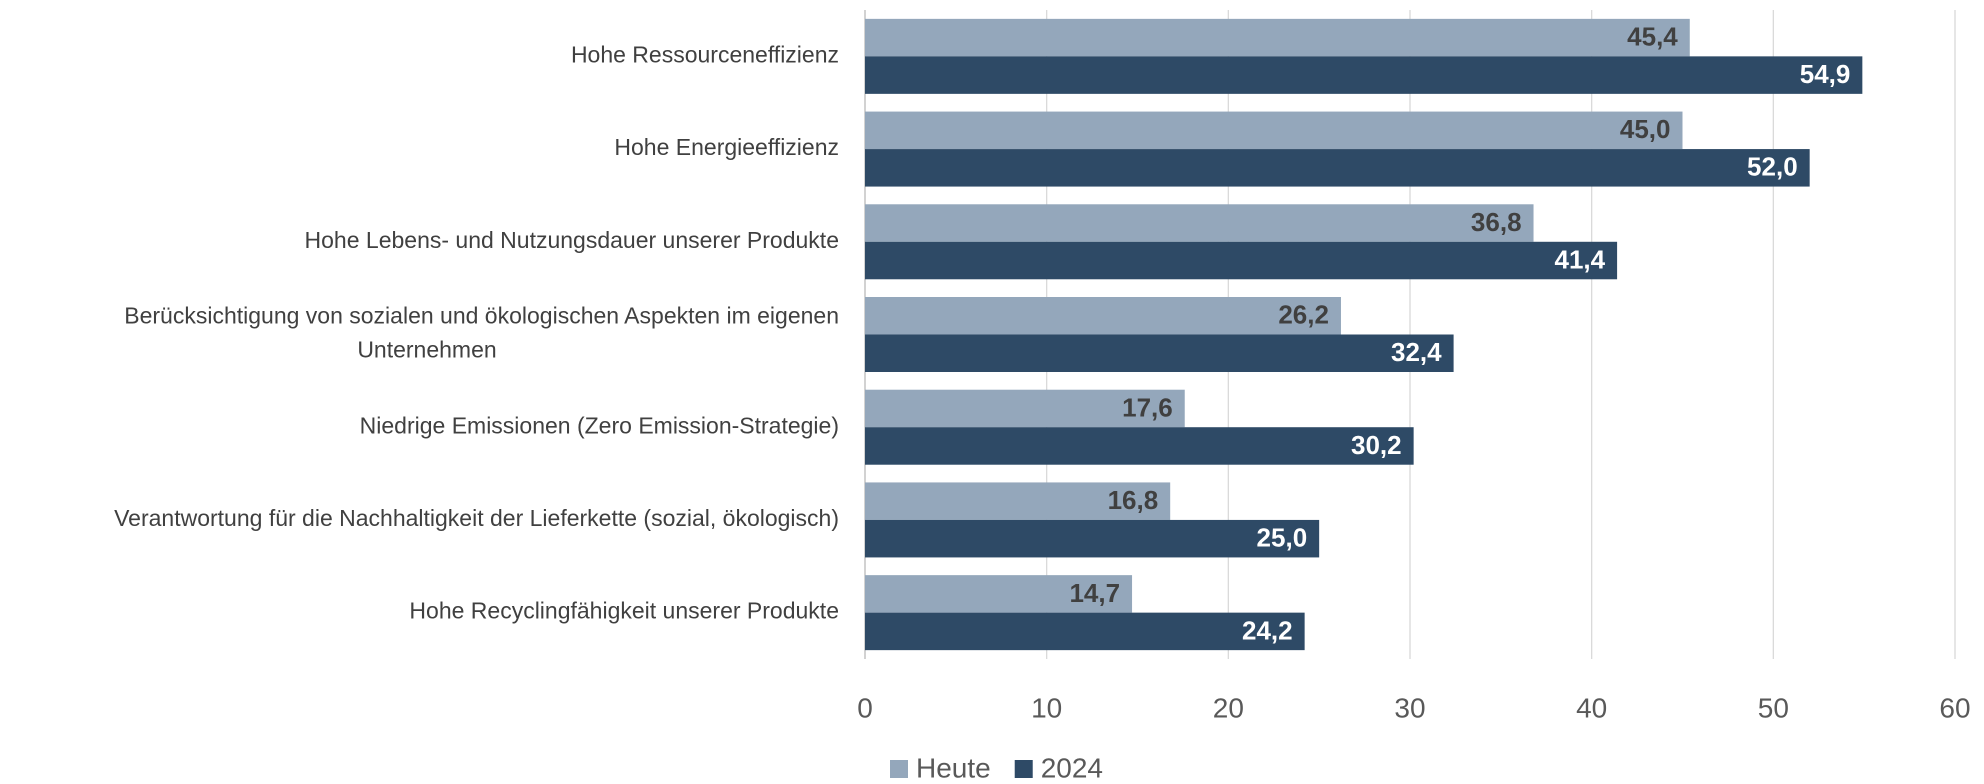  What do you see at coordinates (1954, 707) in the screenshot?
I see `x-tick-label: 60` at bounding box center [1954, 707].